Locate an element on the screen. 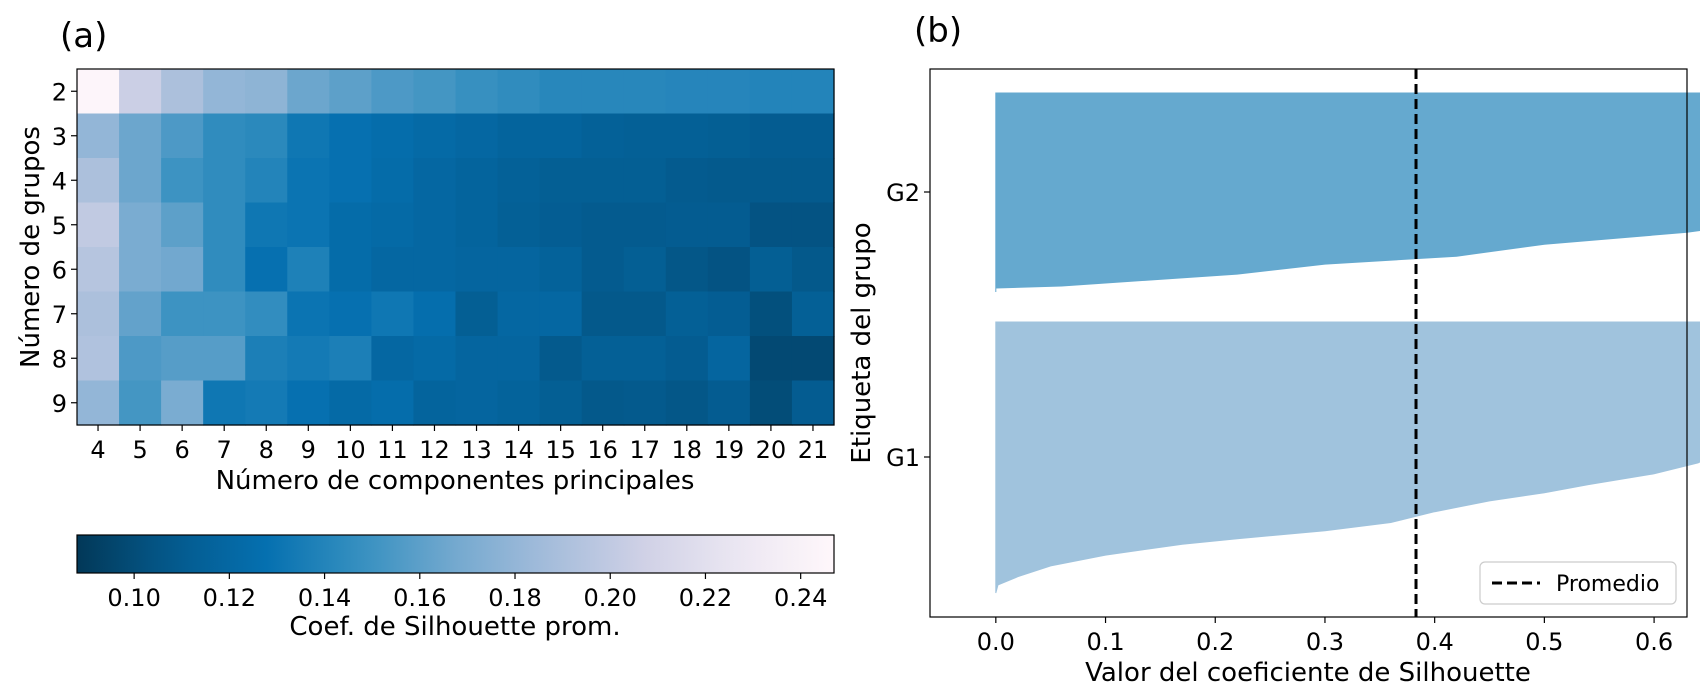 This screenshot has width=1700, height=700. colorbar-tick-label: 0.24 is located at coordinates (800, 598).